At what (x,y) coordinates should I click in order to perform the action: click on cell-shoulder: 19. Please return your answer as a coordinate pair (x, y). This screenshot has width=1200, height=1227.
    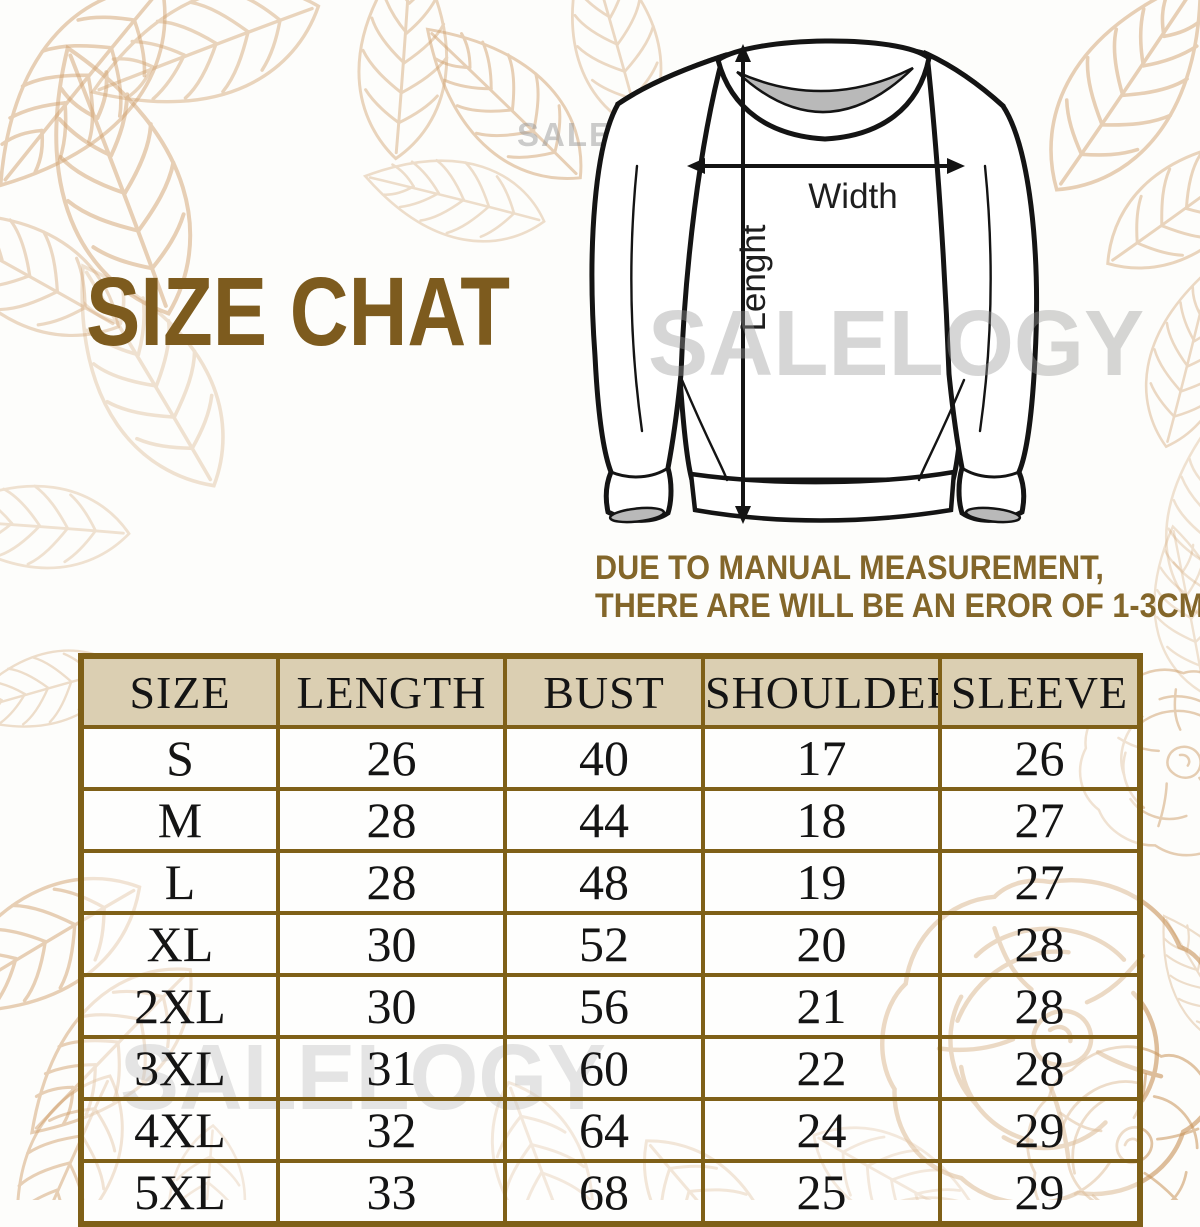
    Looking at the image, I should click on (821, 882).